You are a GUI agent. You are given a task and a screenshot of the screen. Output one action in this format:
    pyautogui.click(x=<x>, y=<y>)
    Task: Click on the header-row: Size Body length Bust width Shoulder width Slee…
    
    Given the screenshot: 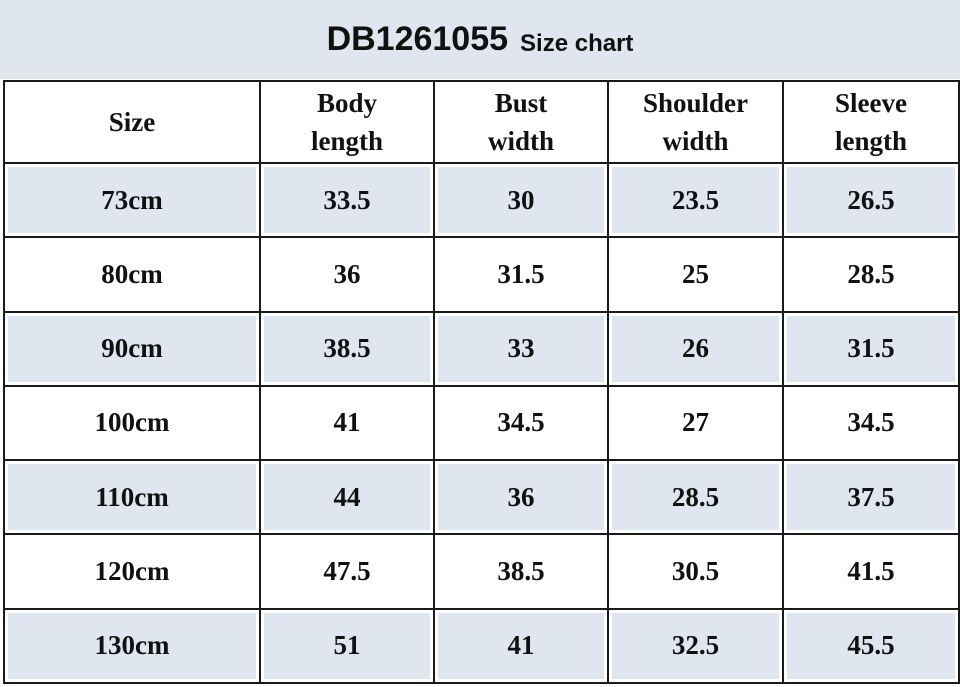 What is the action you would take?
    pyautogui.click(x=481, y=122)
    